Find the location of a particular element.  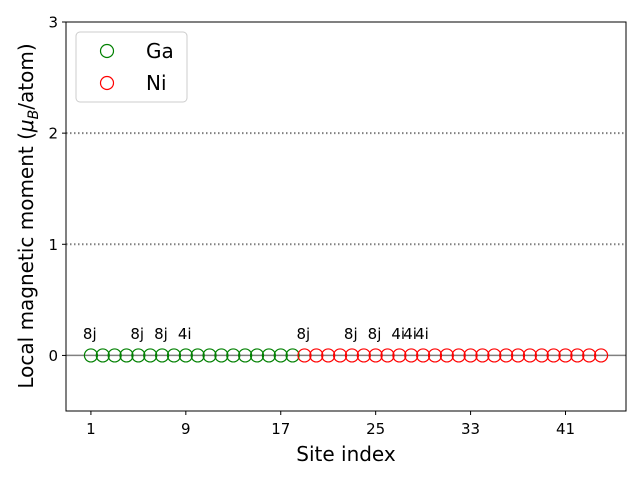

y-axis-label-sub: B is located at coordinates (34, 115).